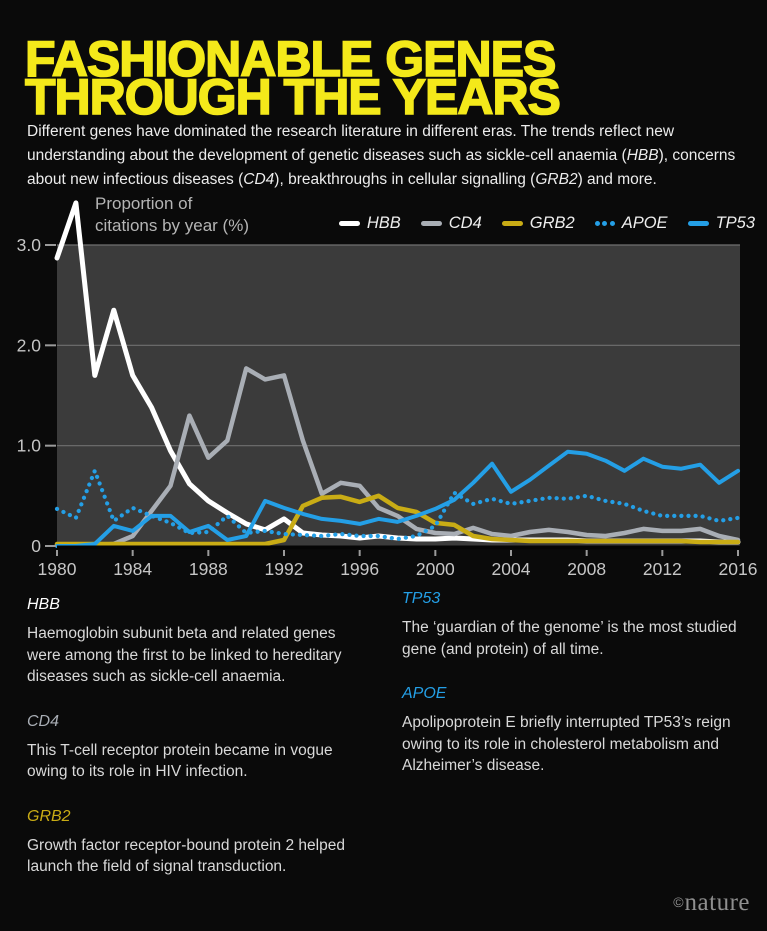 The image size is (767, 931). What do you see at coordinates (586, 569) in the screenshot?
I see `x-tick-label-2008: 2008` at bounding box center [586, 569].